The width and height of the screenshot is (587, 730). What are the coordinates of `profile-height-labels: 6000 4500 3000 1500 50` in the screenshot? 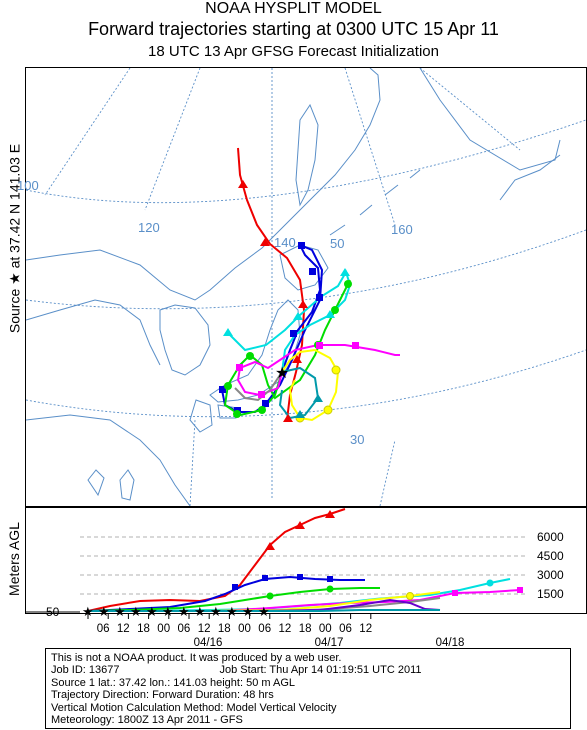 It's located at (305, 574).